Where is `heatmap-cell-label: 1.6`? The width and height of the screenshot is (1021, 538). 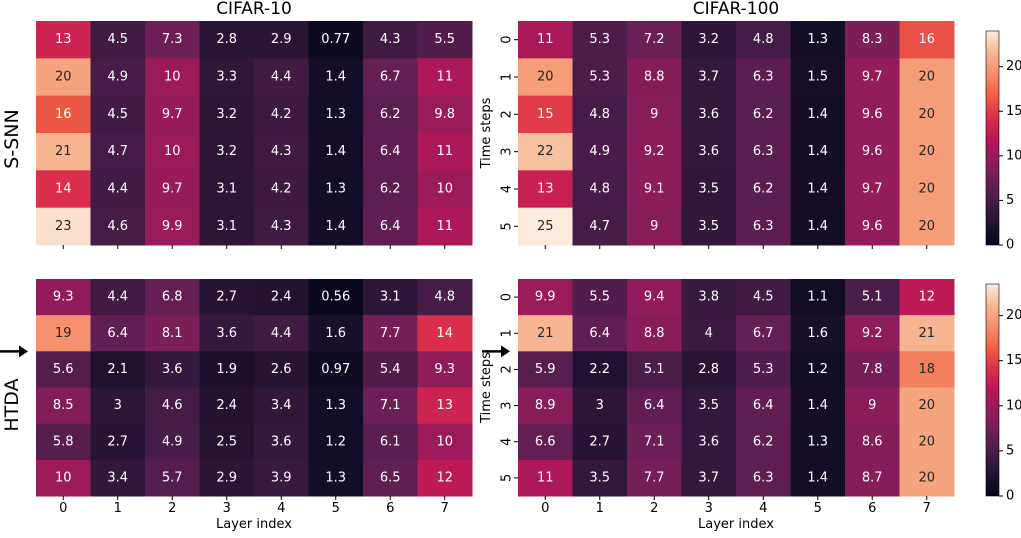
heatmap-cell-label: 1.6 is located at coordinates (817, 333).